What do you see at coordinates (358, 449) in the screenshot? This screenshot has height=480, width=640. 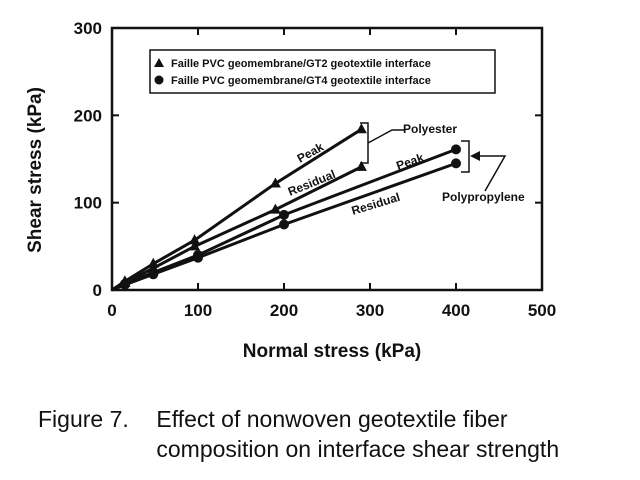 I see `caption-line-2: composition on interface shear strength` at bounding box center [358, 449].